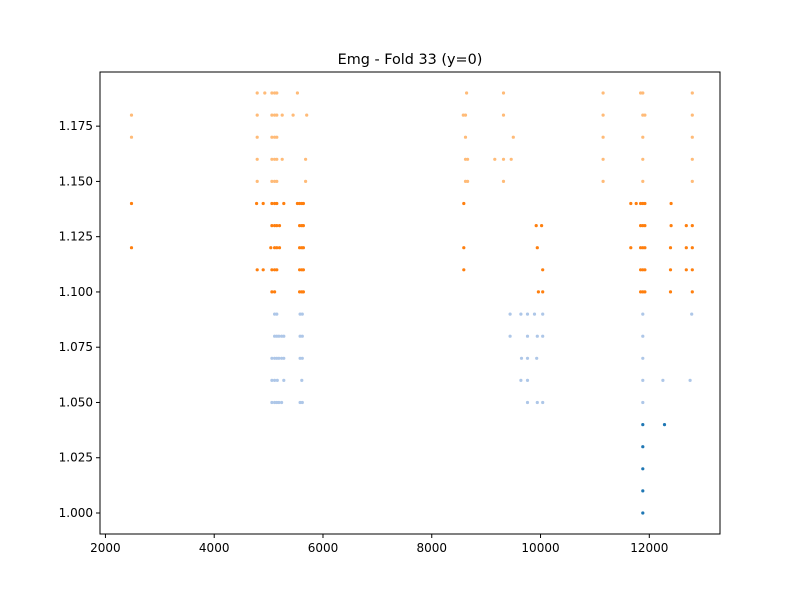  I want to click on y-tick-label: 1.100, so click(76, 292).